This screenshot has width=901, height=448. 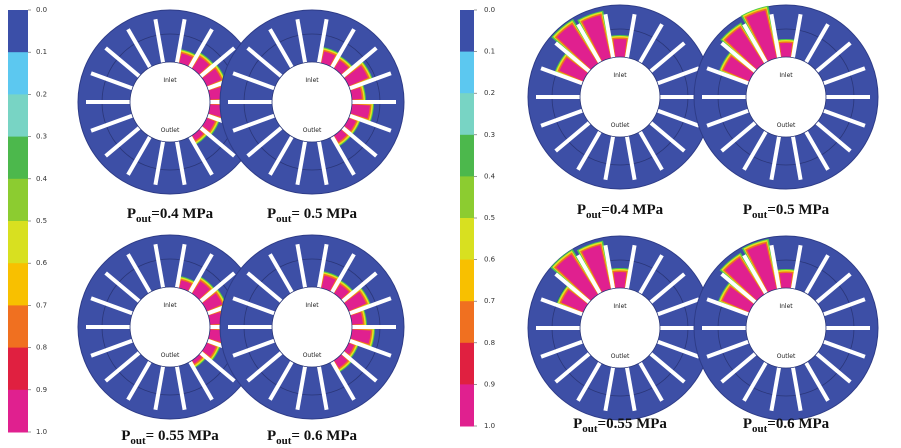 What do you see at coordinates (798, 210) in the screenshot?
I see `caption-text: =0.5 MPa` at bounding box center [798, 210].